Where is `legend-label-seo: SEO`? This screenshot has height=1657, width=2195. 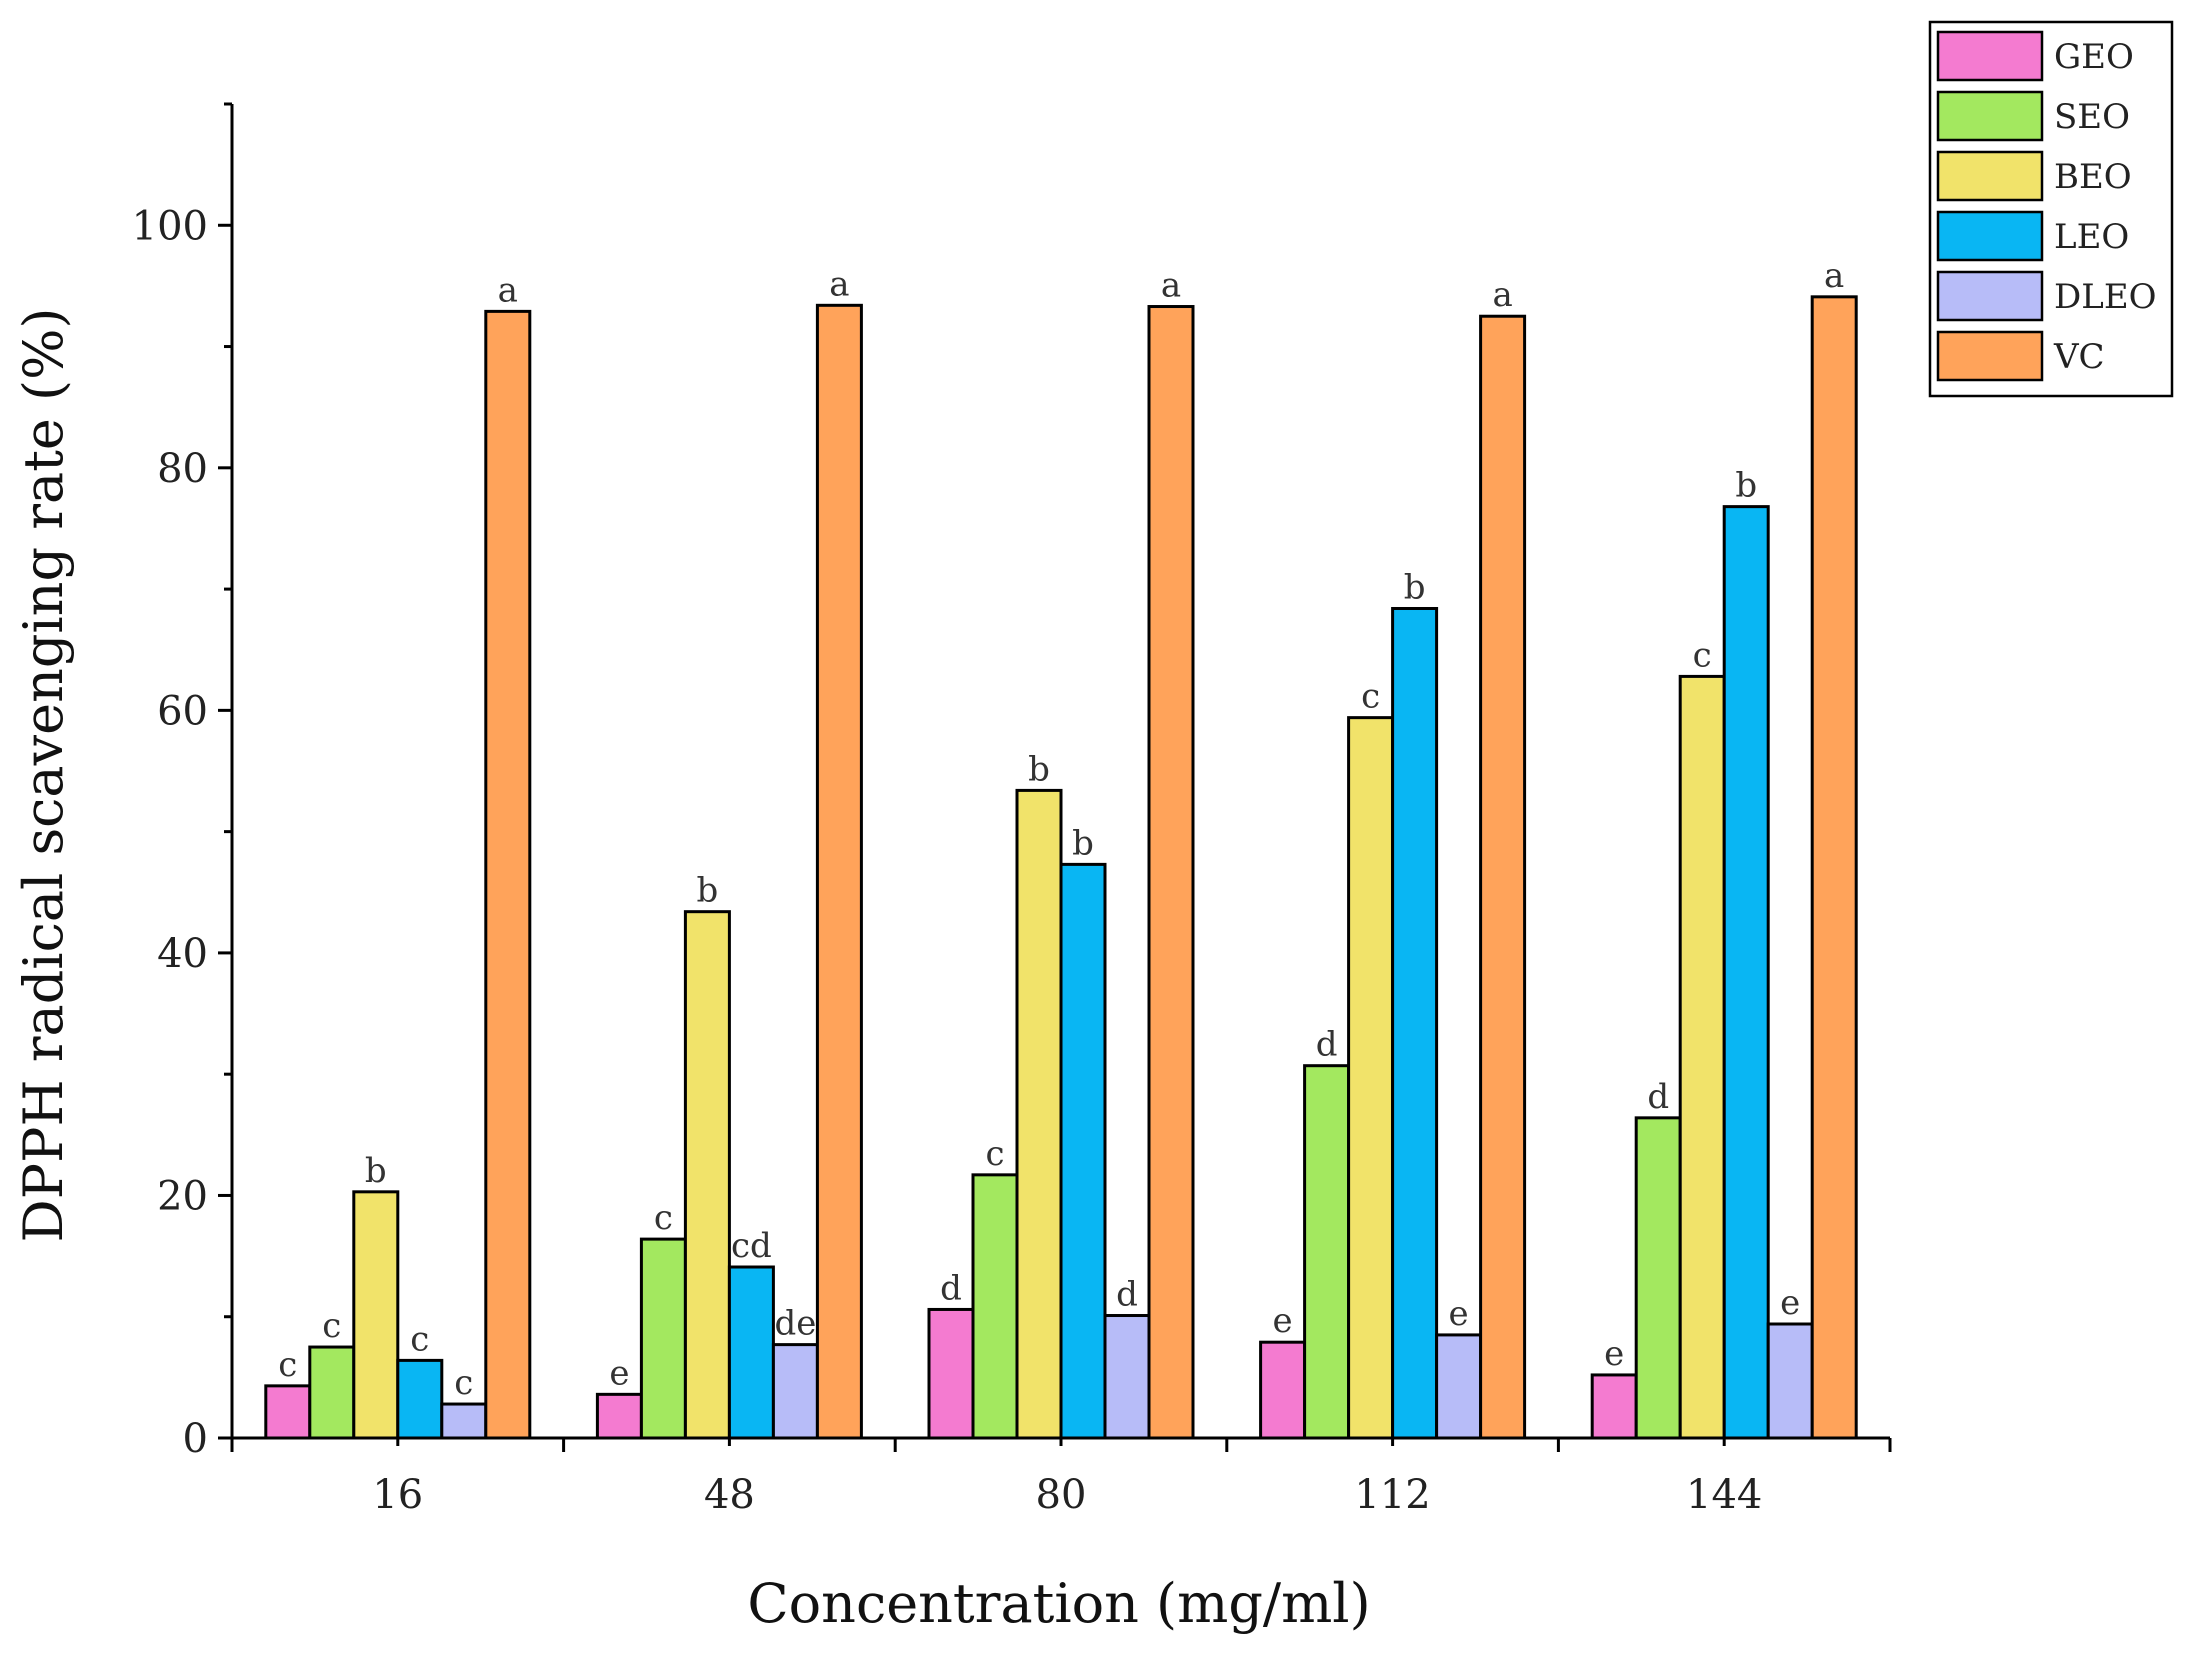
legend-label-seo: SEO is located at coordinates (2092, 117).